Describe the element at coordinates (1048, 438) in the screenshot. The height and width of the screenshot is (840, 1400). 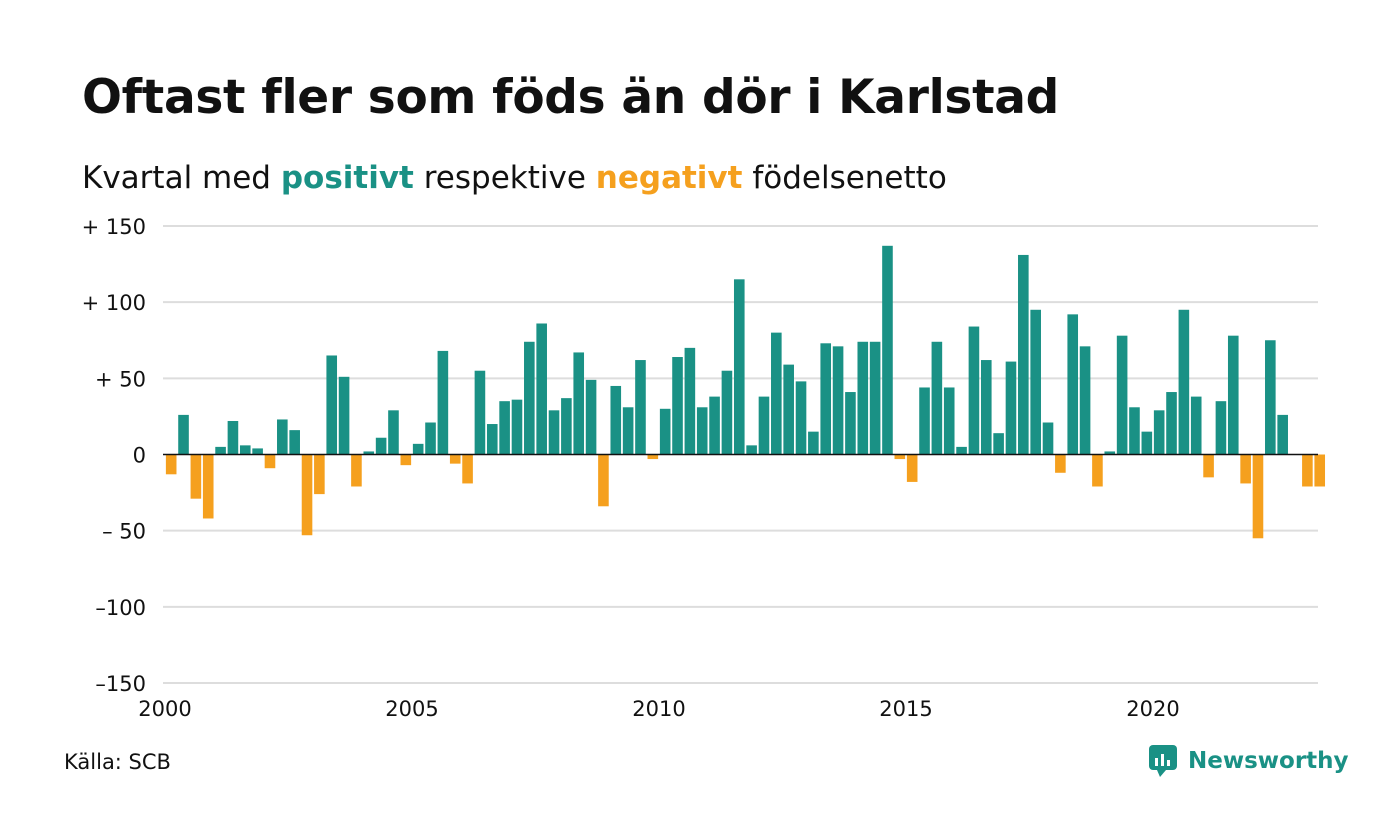
I see `bar-2017-q4` at that location.